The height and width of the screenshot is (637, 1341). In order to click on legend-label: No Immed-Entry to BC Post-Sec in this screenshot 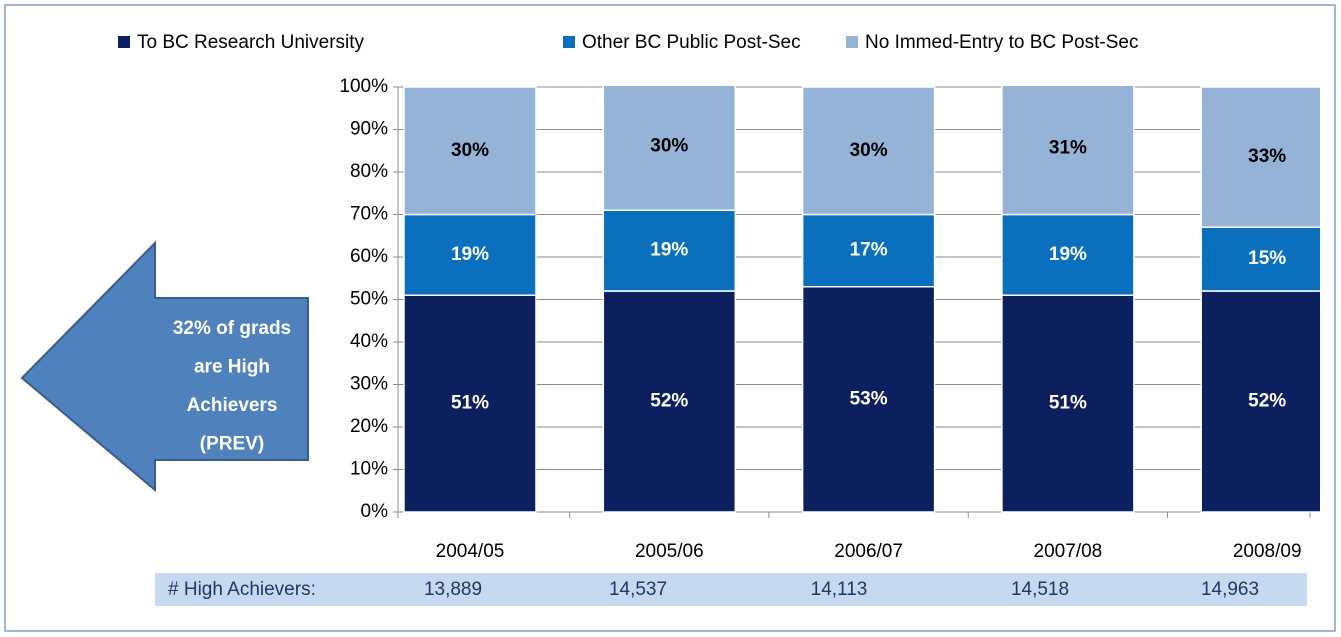, I will do `click(1001, 42)`.